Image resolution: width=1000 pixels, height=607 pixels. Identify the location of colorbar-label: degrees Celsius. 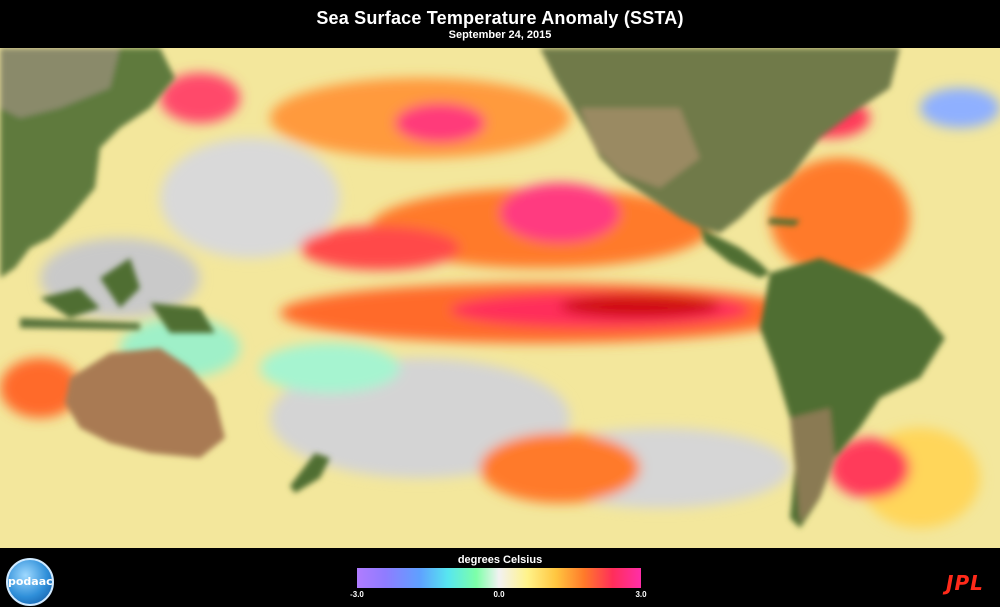
(500, 560).